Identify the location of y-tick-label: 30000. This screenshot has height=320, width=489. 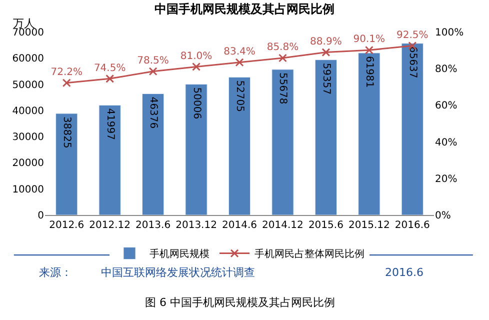
(28, 138).